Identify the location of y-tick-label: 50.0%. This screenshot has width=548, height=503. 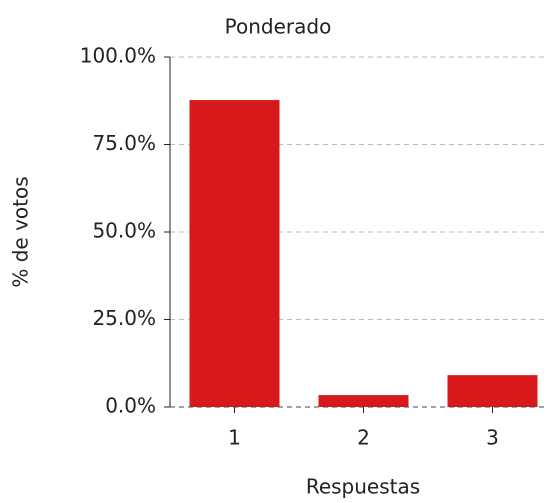
(124, 231).